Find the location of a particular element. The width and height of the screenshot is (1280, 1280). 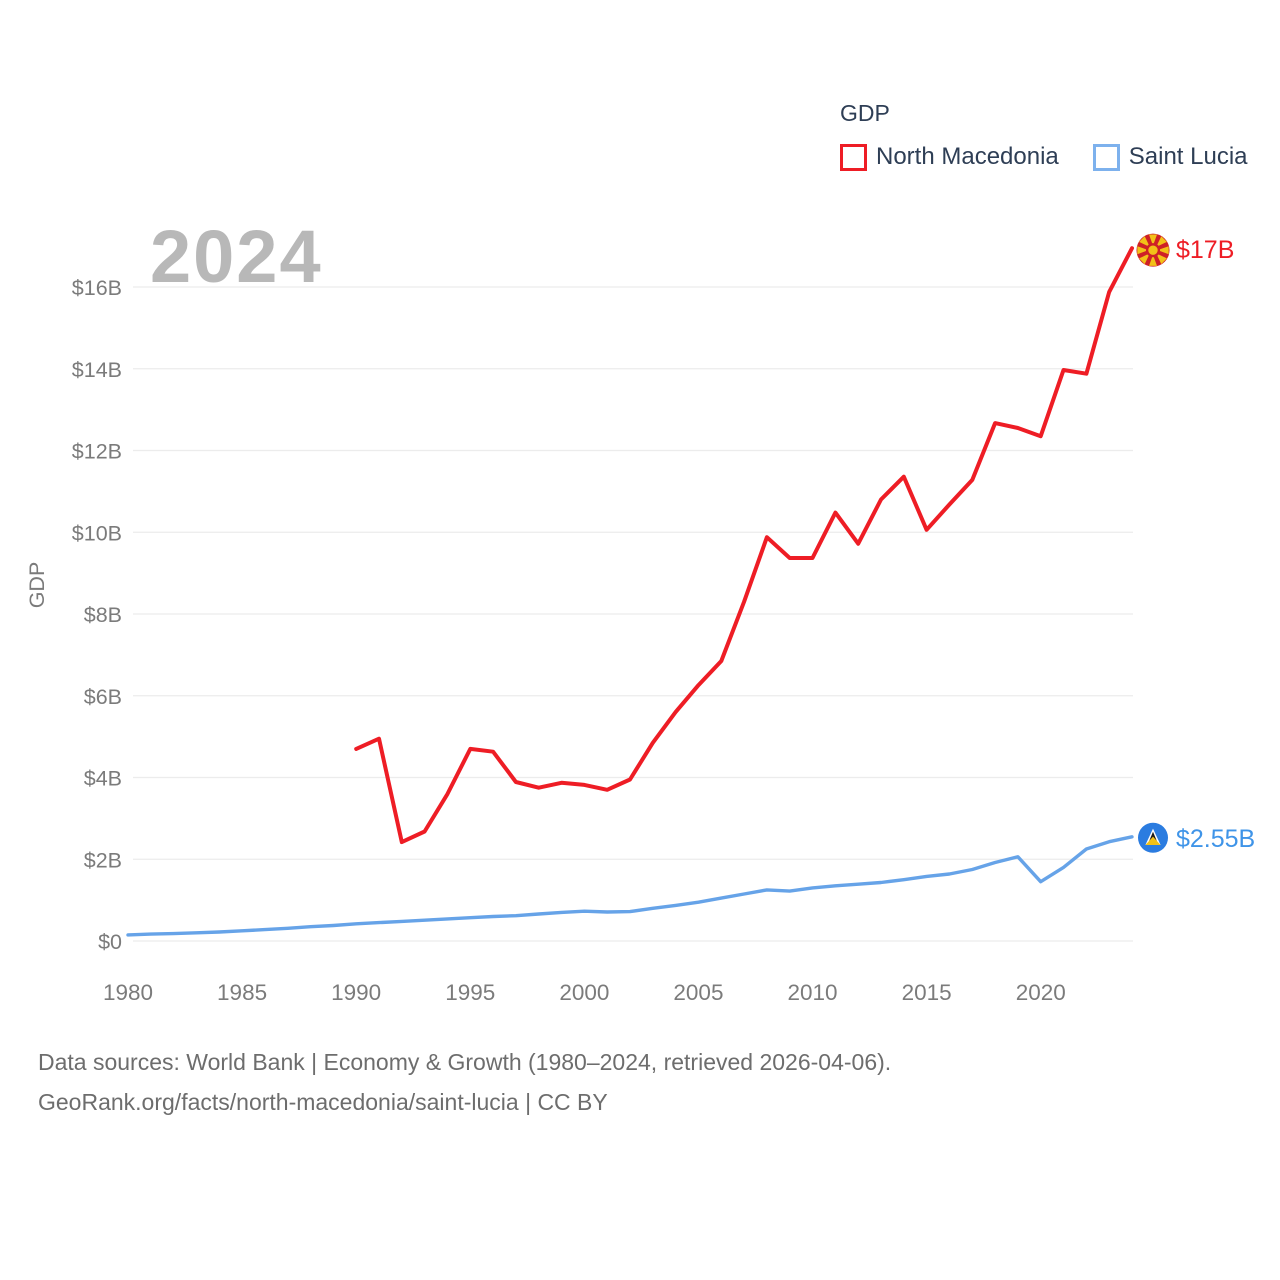

y-tick-label: $16B is located at coordinates (97, 288).